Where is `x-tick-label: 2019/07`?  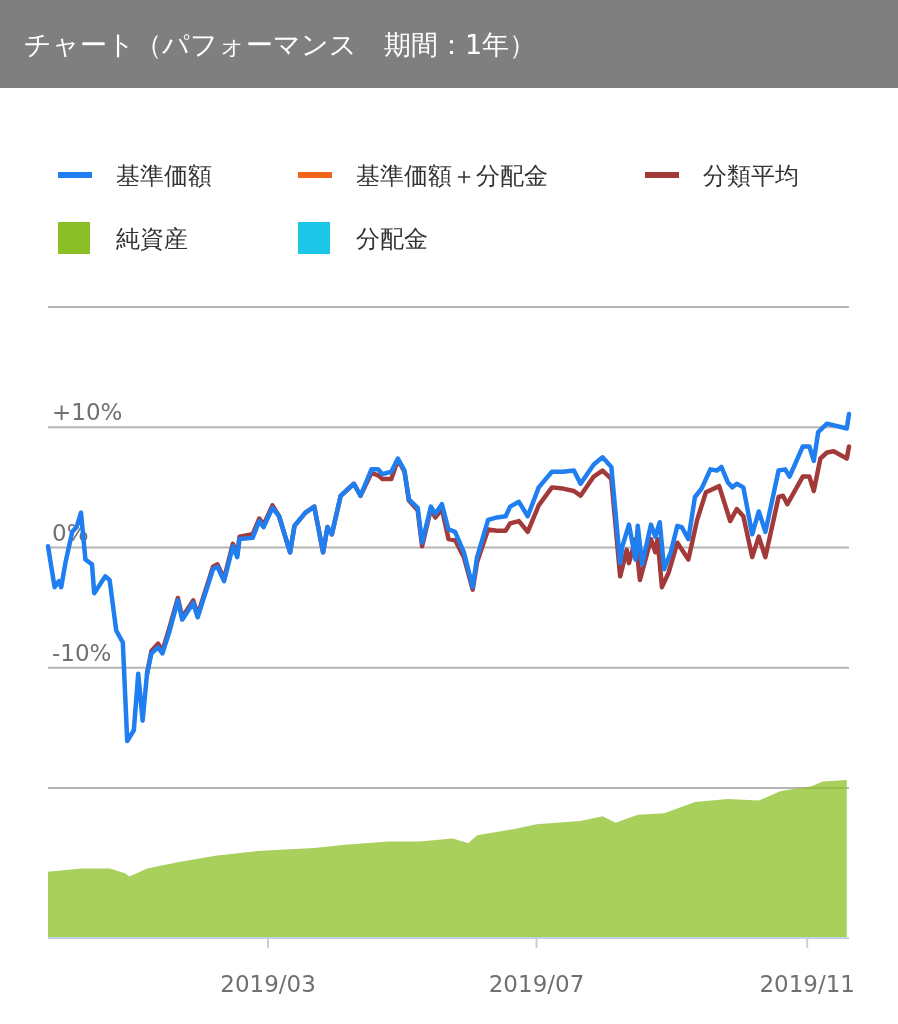
x-tick-label: 2019/07 is located at coordinates (536, 984).